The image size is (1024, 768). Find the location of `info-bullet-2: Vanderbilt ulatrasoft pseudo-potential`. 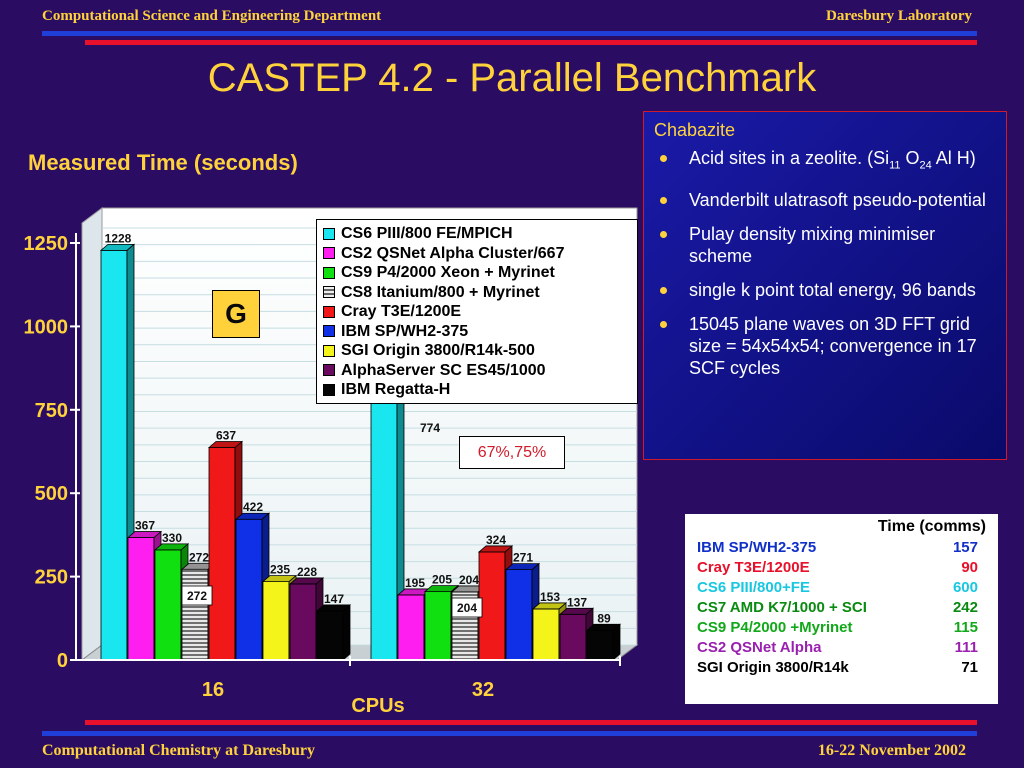

info-bullet-2: Vanderbilt ulatrasoft pseudo-potential is located at coordinates (825, 200).